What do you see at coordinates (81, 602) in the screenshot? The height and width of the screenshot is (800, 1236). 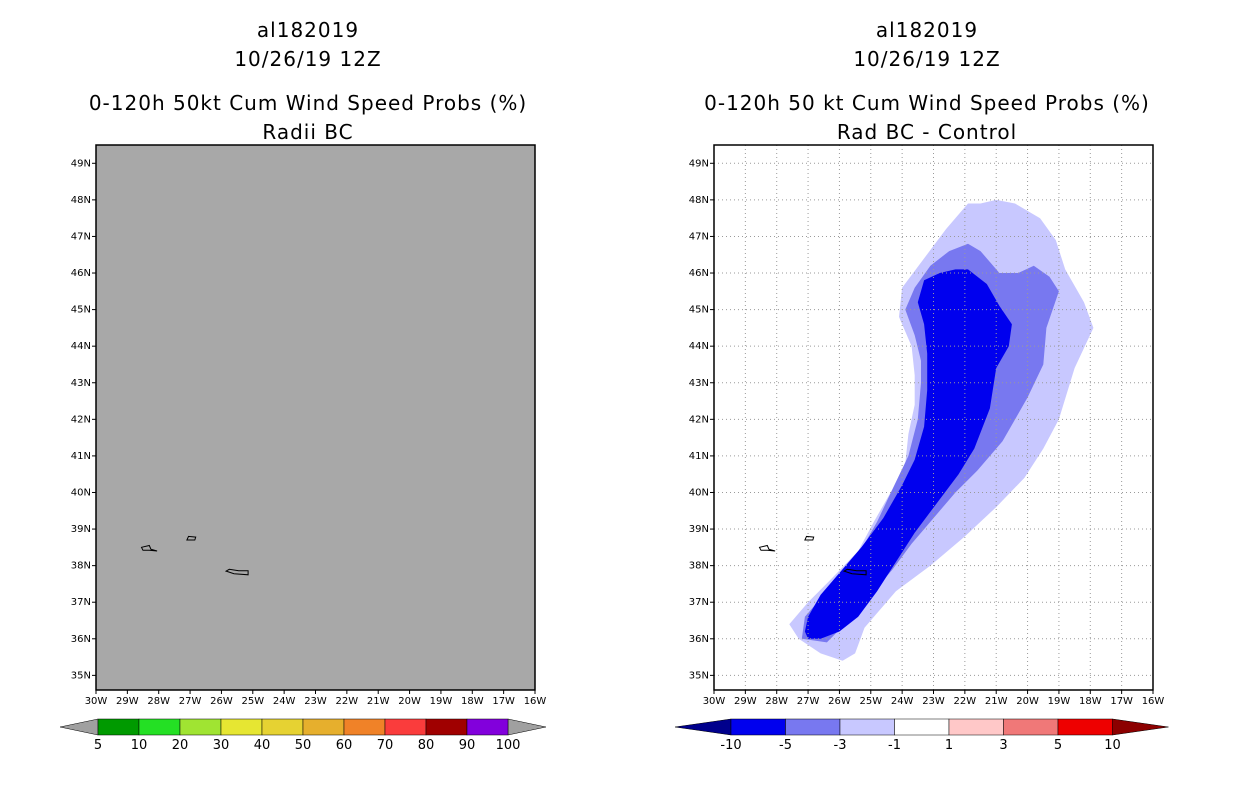 I see `left-ytick-label: 37N` at bounding box center [81, 602].